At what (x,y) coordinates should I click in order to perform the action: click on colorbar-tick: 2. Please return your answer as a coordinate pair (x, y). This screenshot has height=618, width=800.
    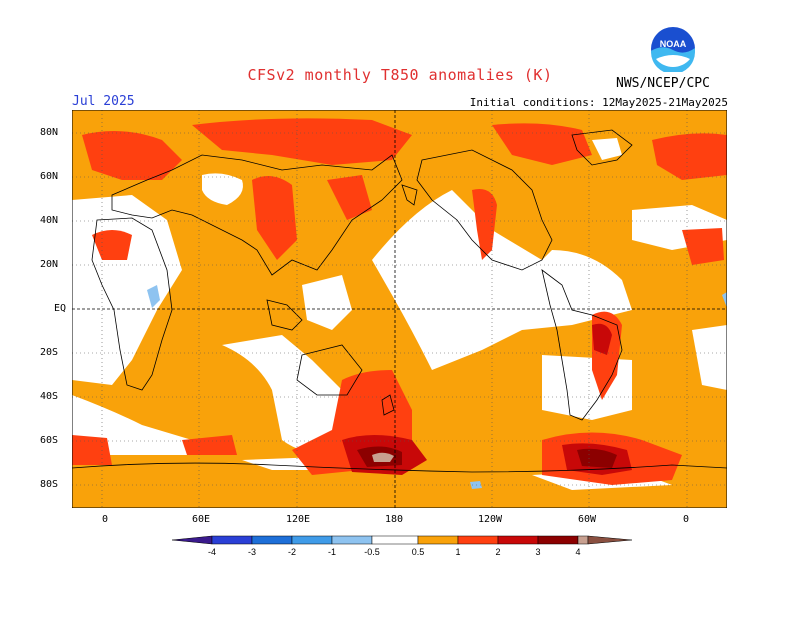
    Looking at the image, I should click on (497, 552).